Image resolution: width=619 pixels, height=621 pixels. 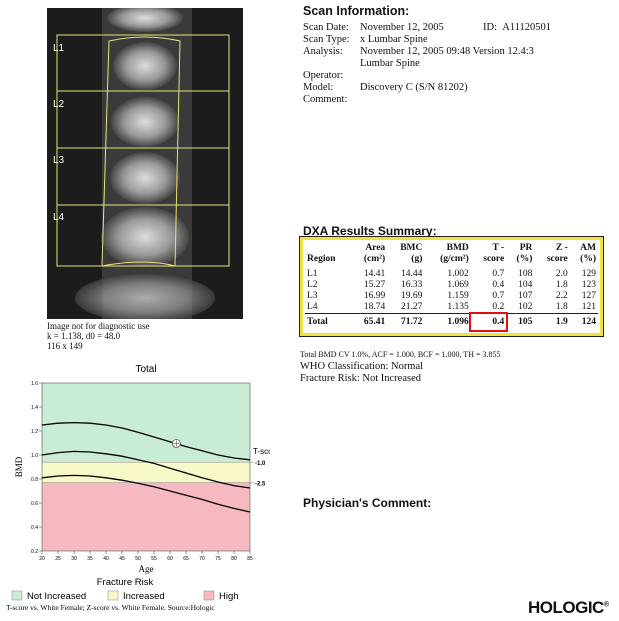 What do you see at coordinates (454, 259) in the screenshot?
I see `header-line: (g/cm²)` at bounding box center [454, 259].